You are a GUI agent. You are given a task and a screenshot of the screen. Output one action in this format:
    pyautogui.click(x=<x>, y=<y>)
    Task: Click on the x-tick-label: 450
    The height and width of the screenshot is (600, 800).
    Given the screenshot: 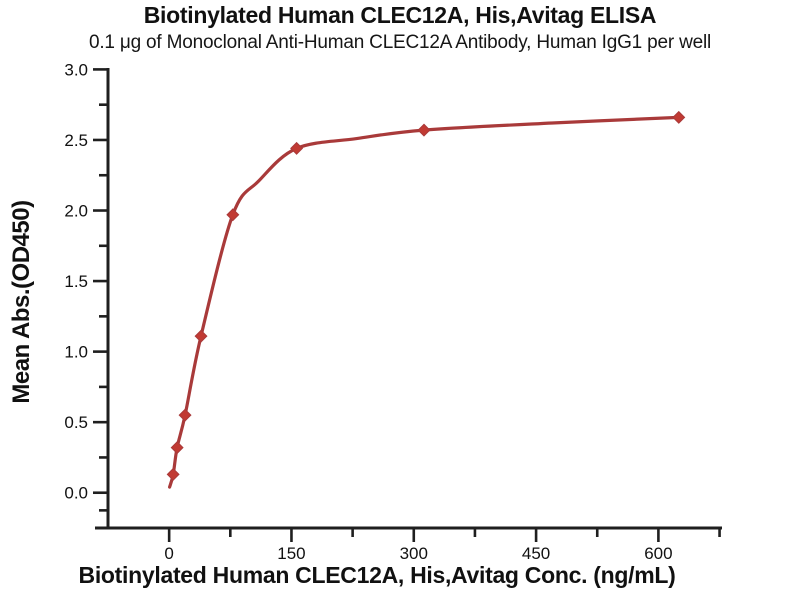 What is the action you would take?
    pyautogui.click(x=536, y=553)
    